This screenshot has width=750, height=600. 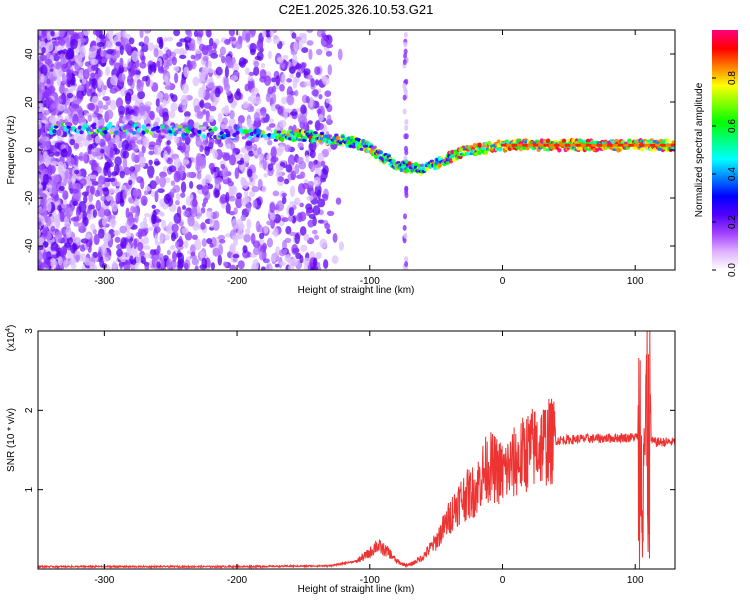 I want to click on x-tick-label: -100, so click(x=370, y=281).